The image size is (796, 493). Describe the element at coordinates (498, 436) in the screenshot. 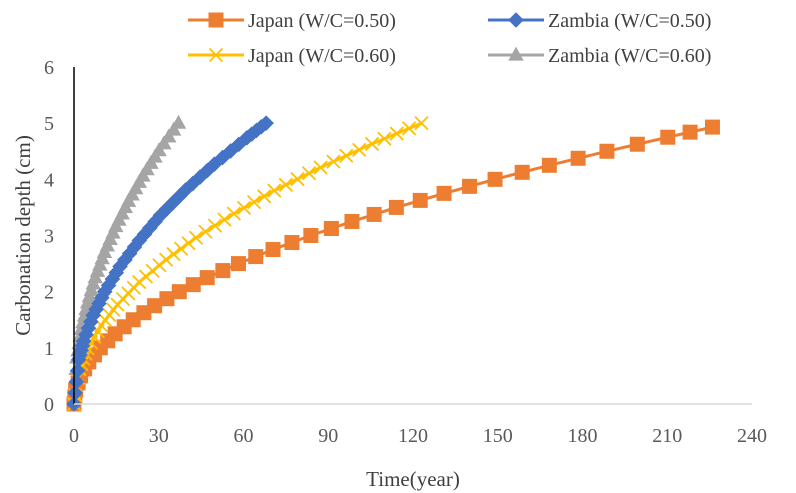

I see `x-tick-label: 150` at that location.